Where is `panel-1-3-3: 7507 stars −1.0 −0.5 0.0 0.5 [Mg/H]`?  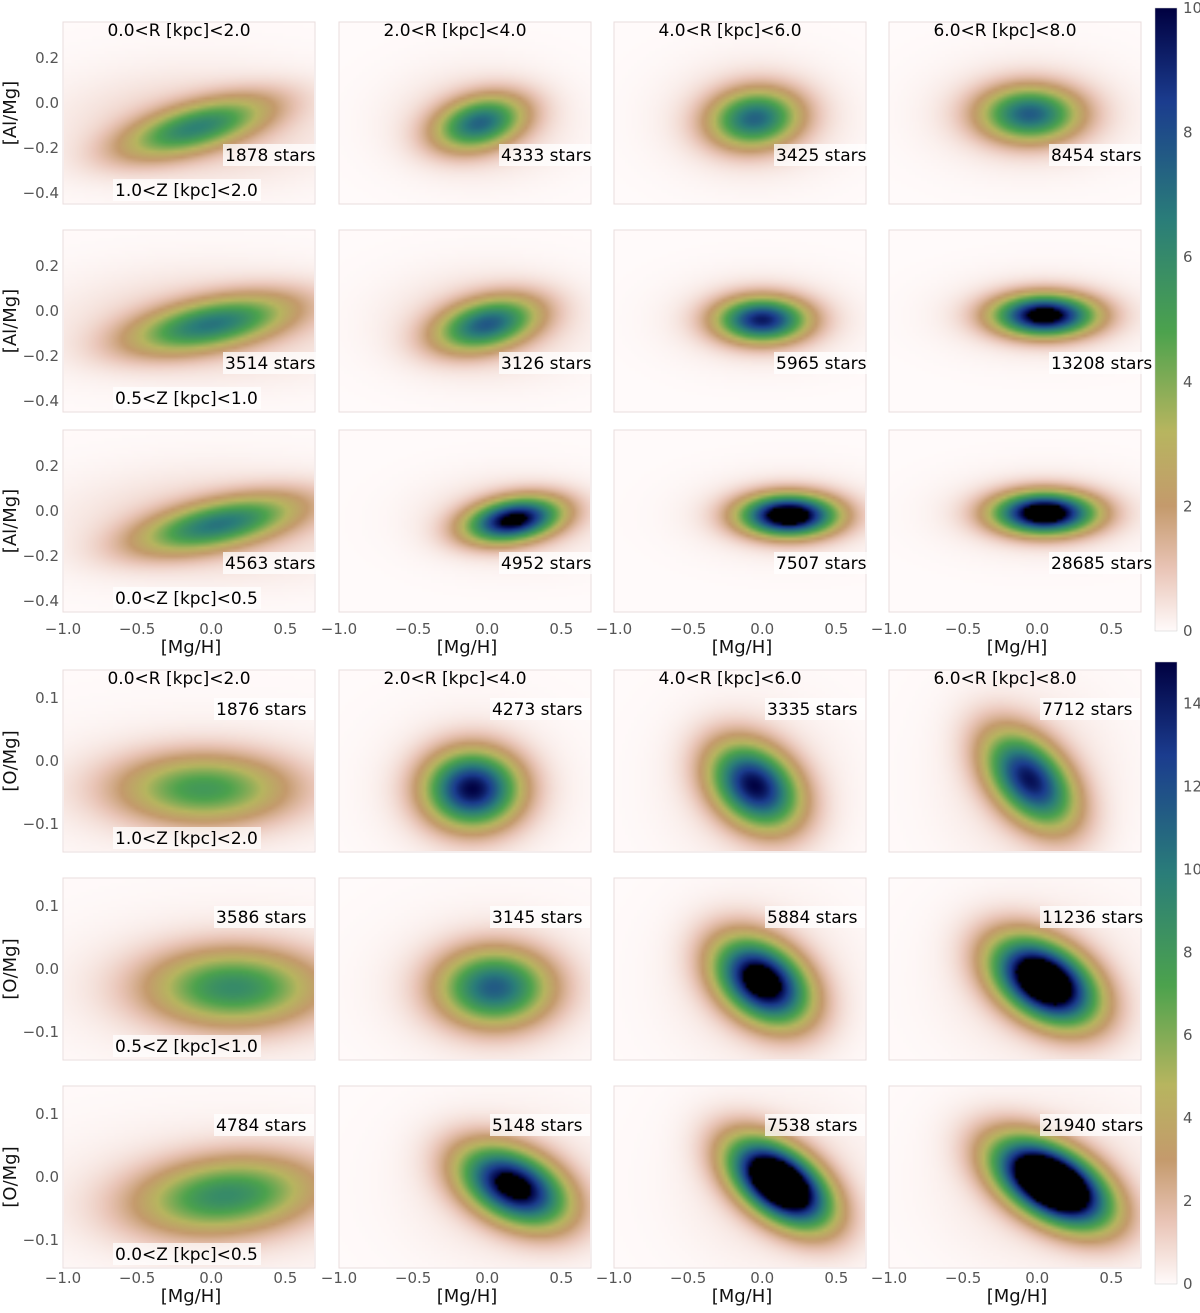 panel-1-3-3: 7507 stars −1.0 −0.5 0.0 0.5 [Mg/H] is located at coordinates (735, 543).